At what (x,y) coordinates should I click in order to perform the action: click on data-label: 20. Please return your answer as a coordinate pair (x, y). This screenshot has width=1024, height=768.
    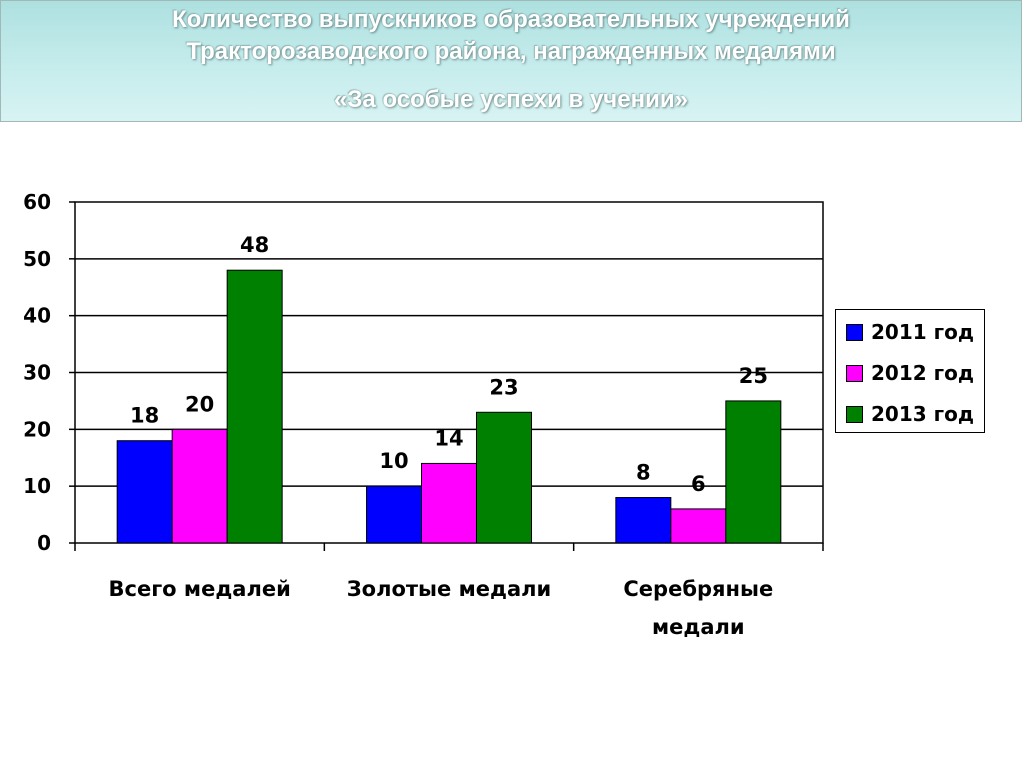
    Looking at the image, I should click on (199, 404).